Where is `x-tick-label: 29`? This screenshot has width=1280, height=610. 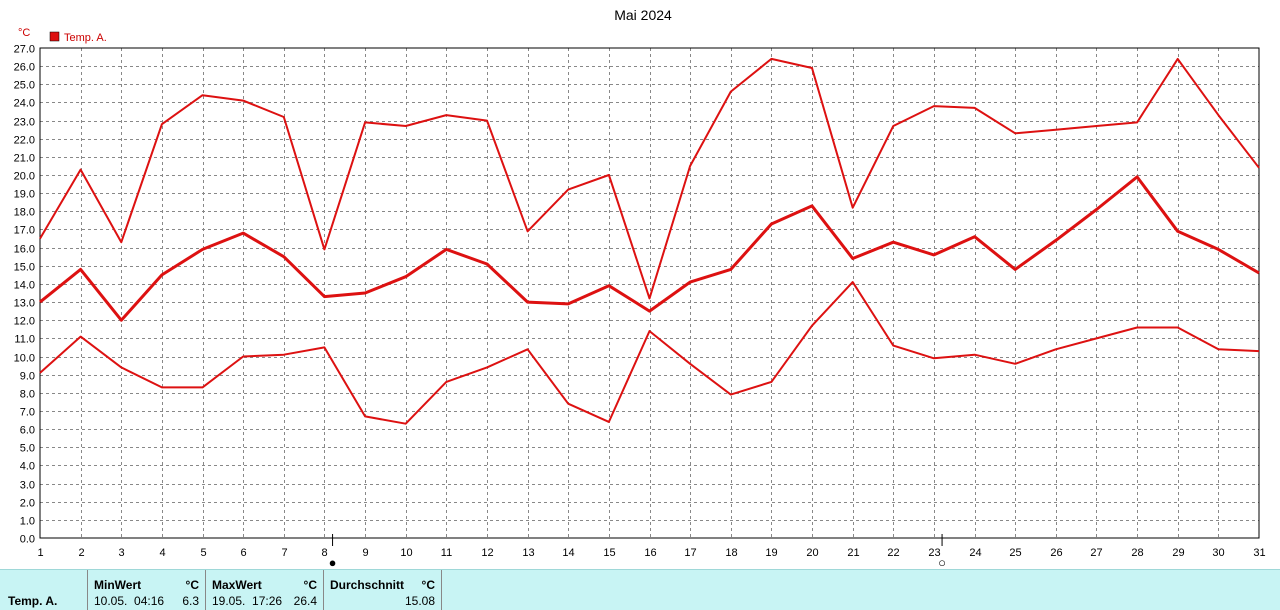
x-tick-label: 29 is located at coordinates (1178, 553).